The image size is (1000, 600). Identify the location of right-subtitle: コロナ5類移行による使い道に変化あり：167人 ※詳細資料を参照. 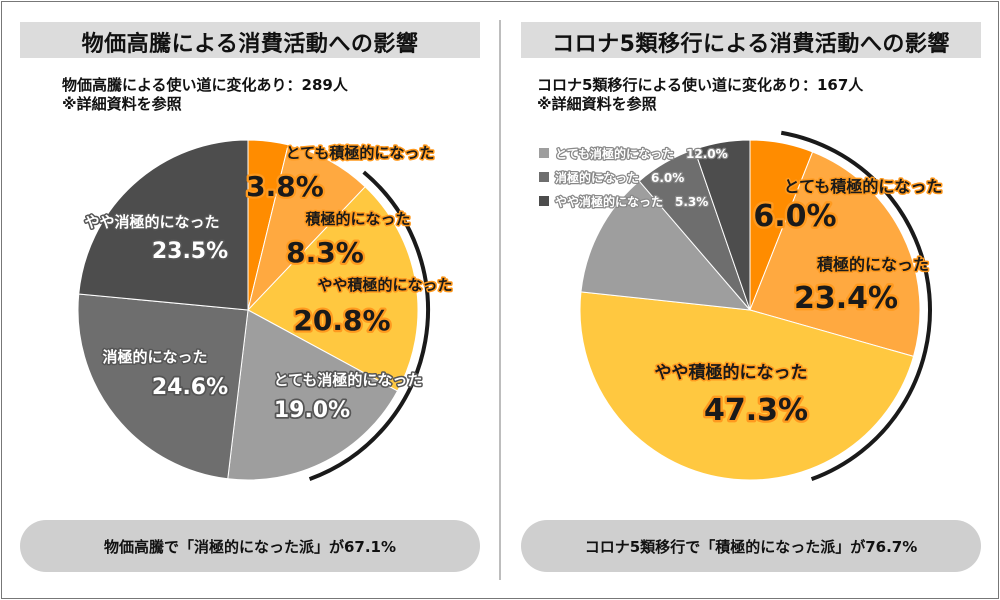
(700, 95).